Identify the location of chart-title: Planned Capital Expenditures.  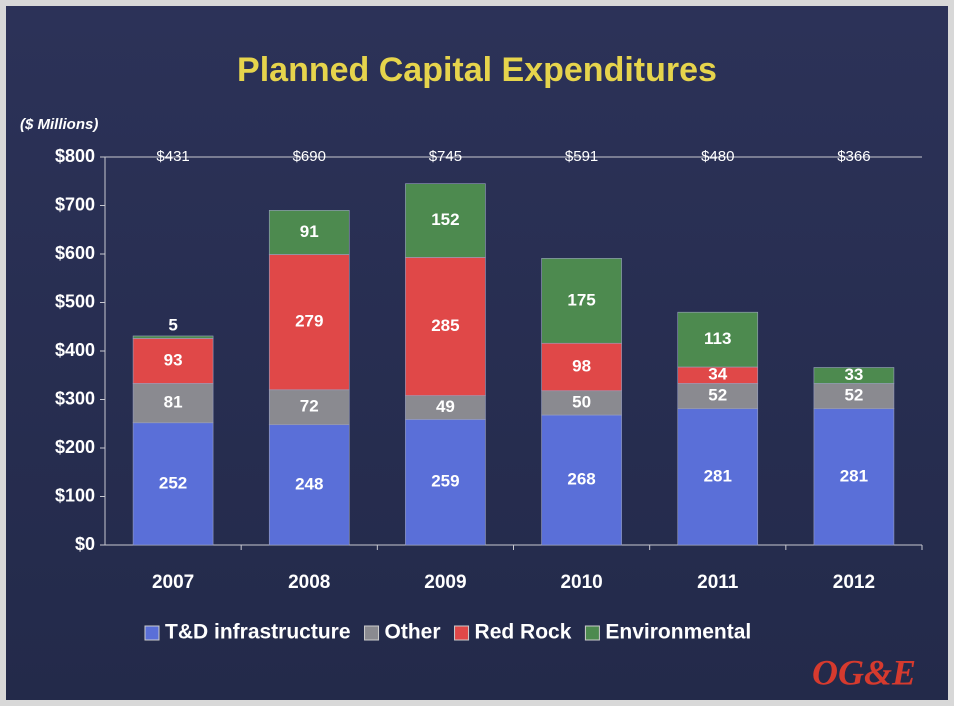
(477, 70).